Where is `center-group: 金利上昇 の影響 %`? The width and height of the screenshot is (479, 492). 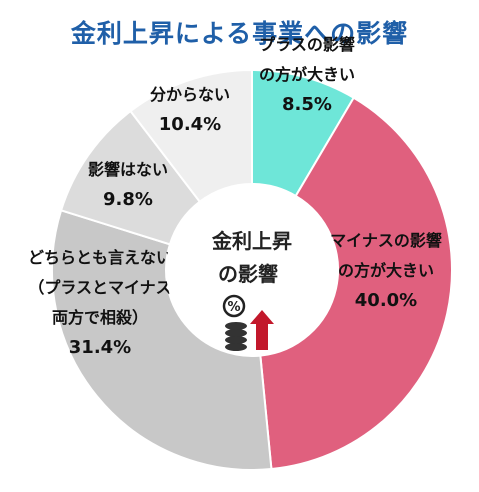
center-group: 金利上昇 の影響 % is located at coordinates (252, 270).